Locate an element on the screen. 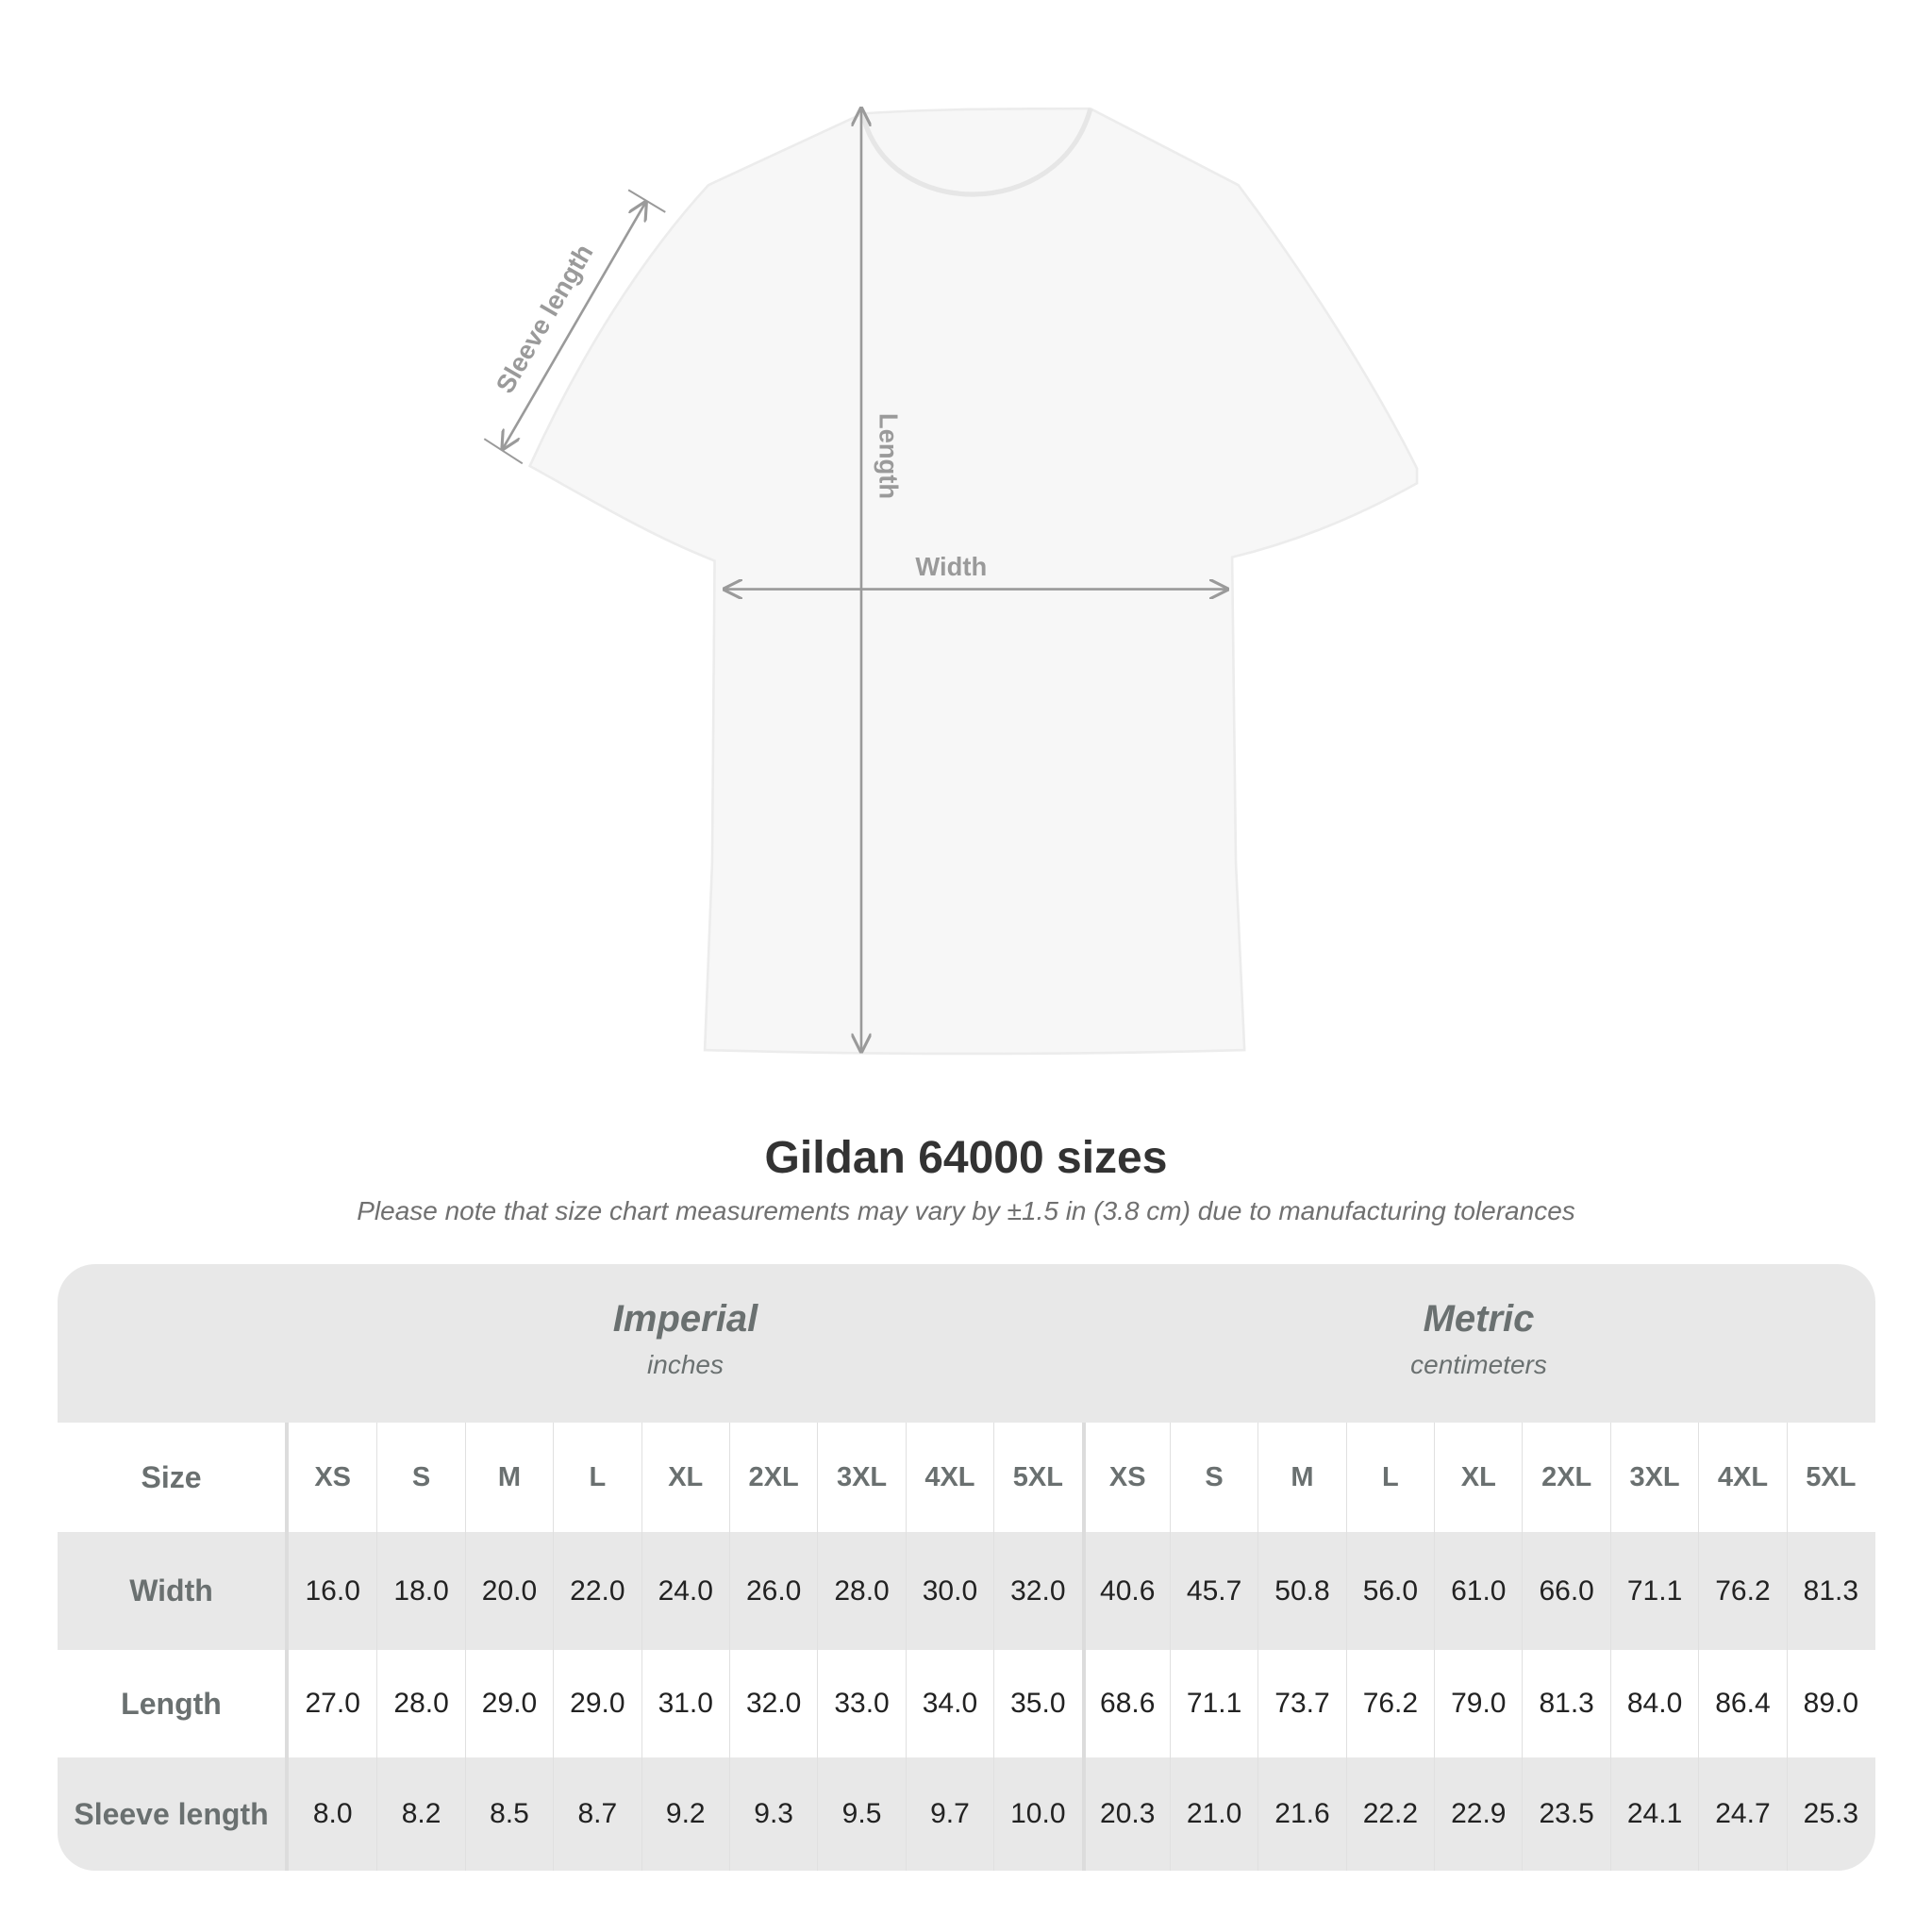  table-cell: 8.5 is located at coordinates (508, 1814).